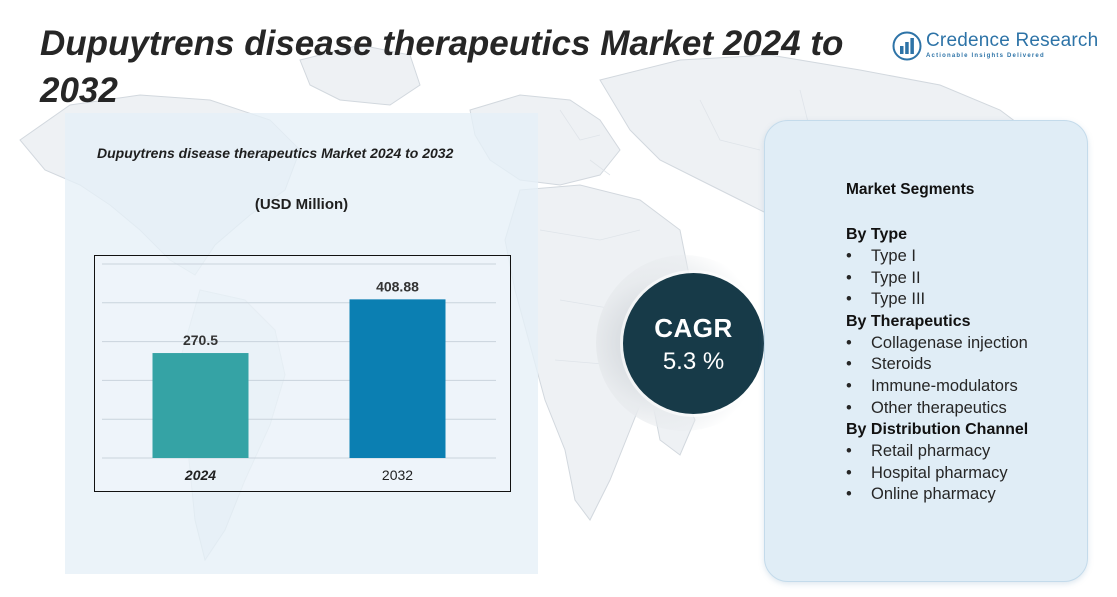 The height and width of the screenshot is (597, 1117). What do you see at coordinates (939, 472) in the screenshot?
I see `segment-item-label: Hospital pharmacy` at bounding box center [939, 472].